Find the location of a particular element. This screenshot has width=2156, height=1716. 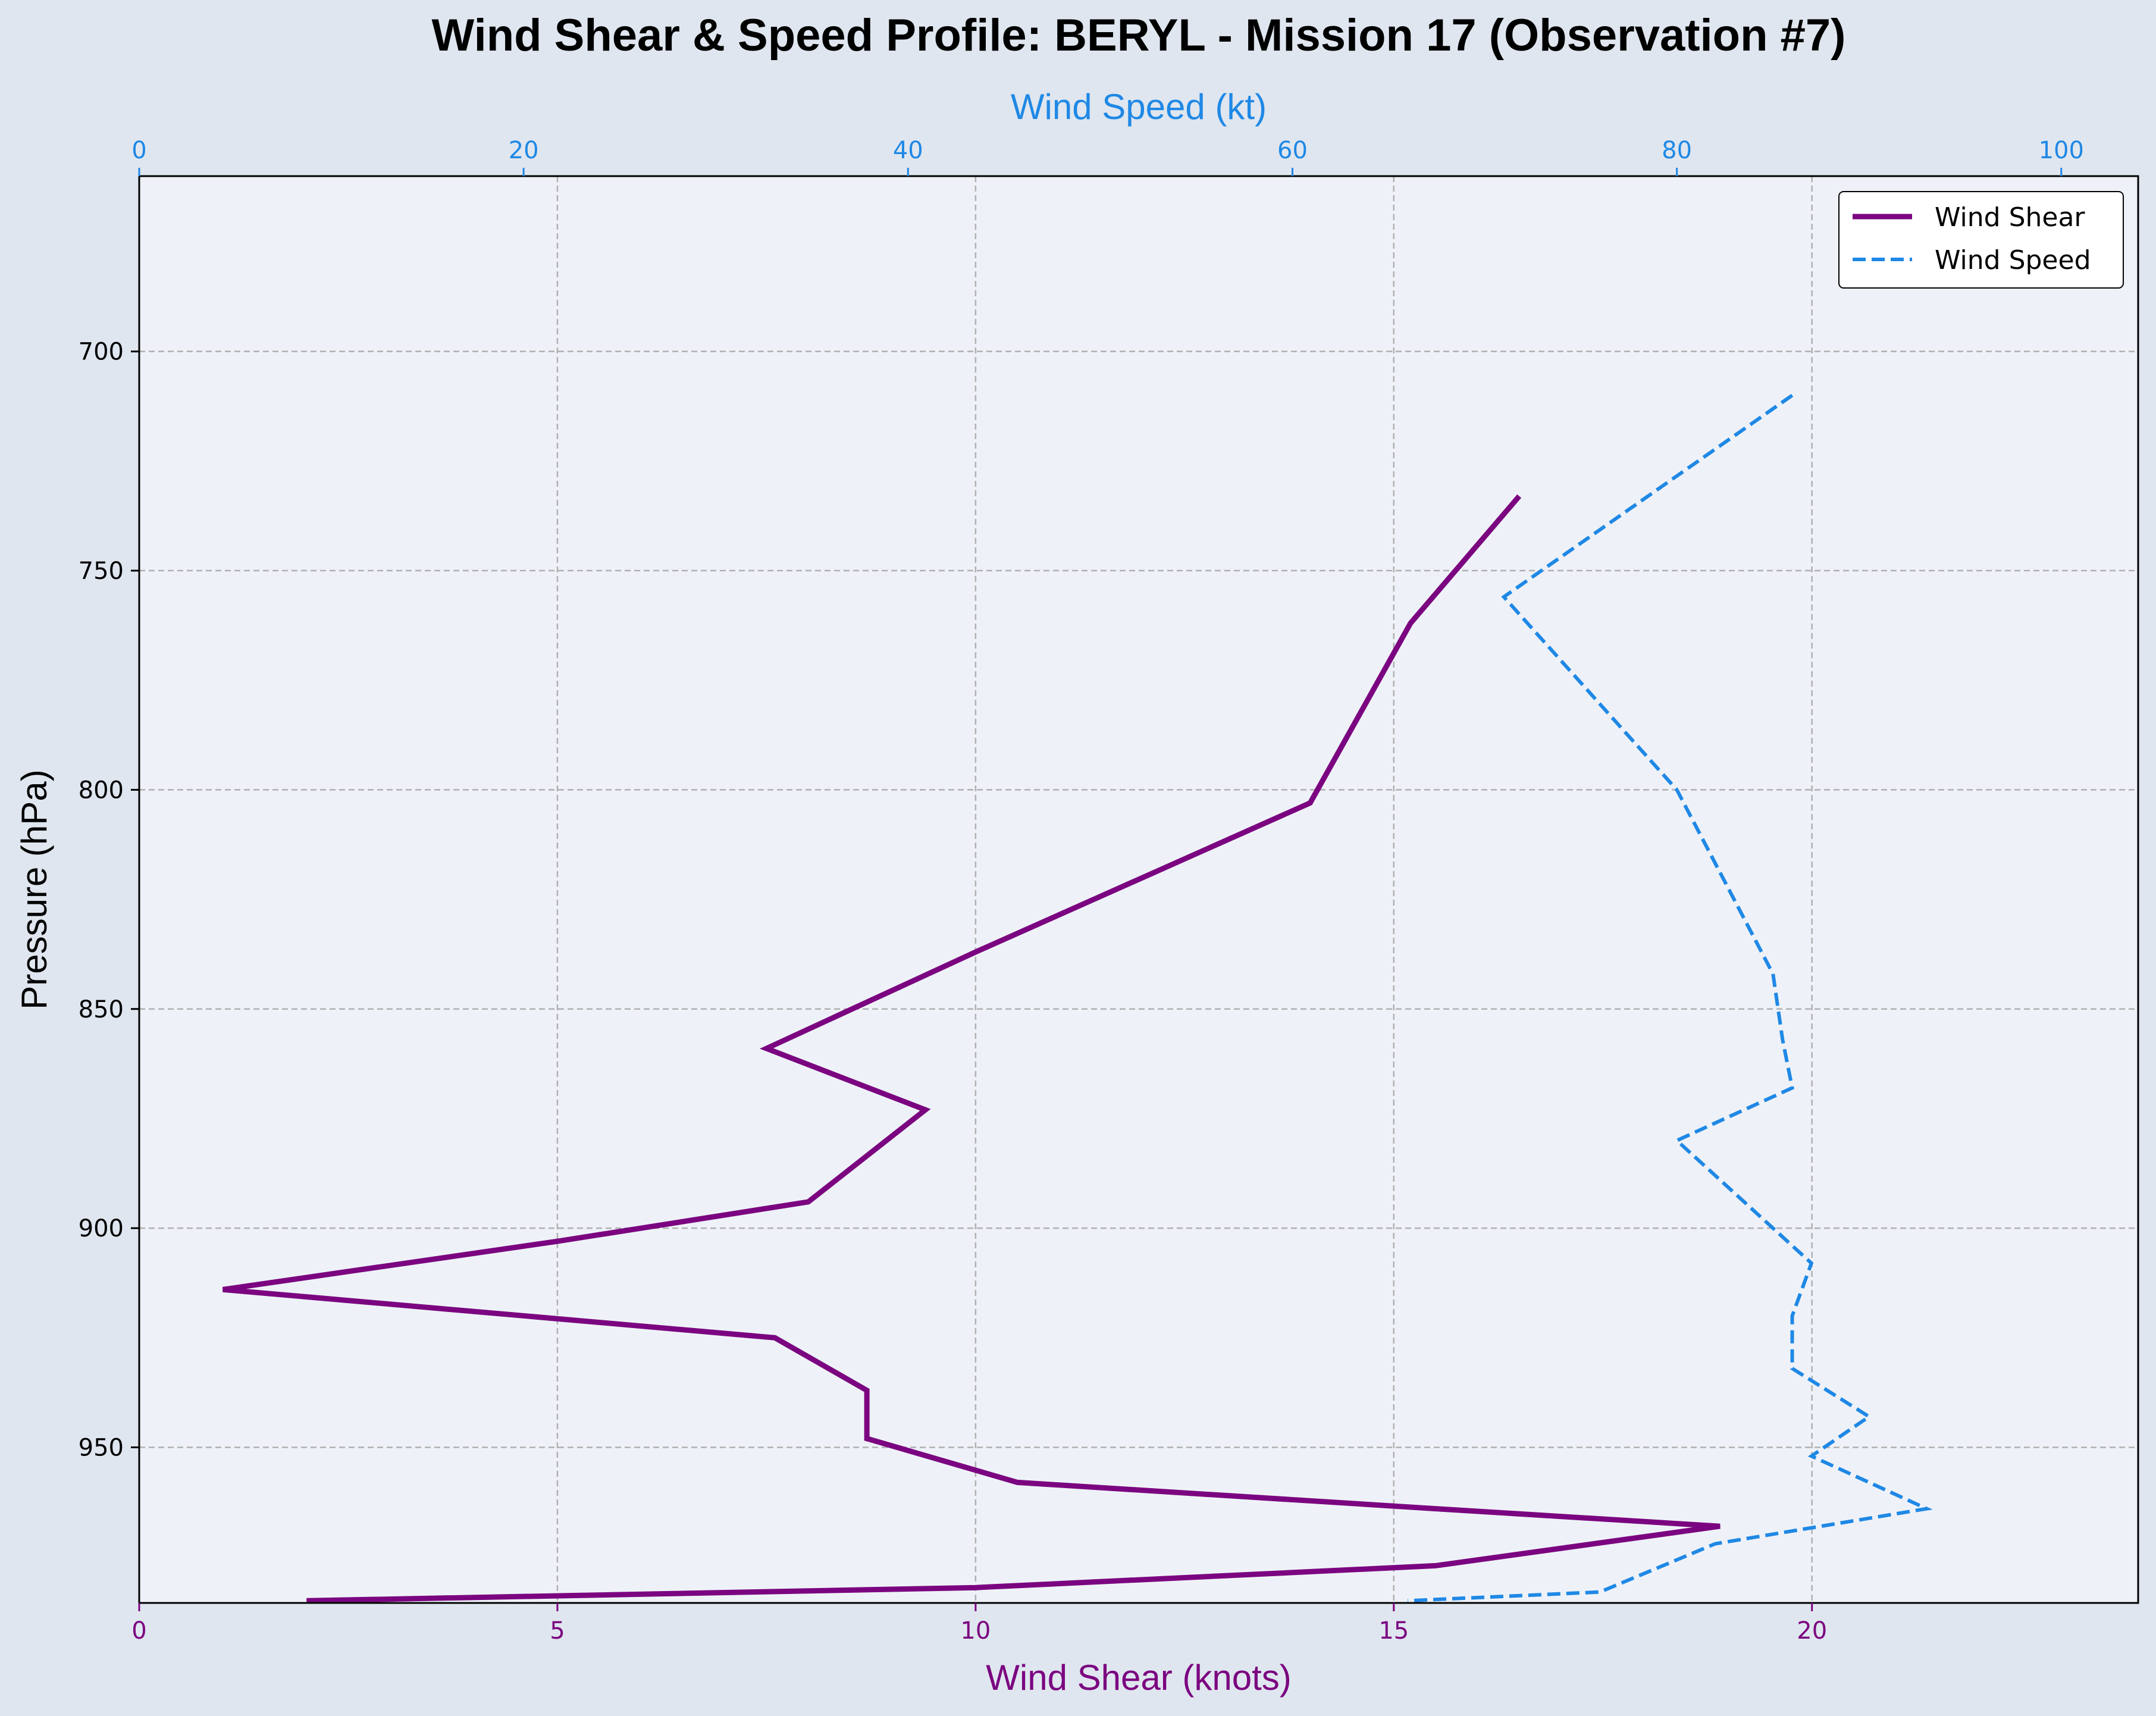

x-bottom-tick-label: 10 is located at coordinates (975, 1631).